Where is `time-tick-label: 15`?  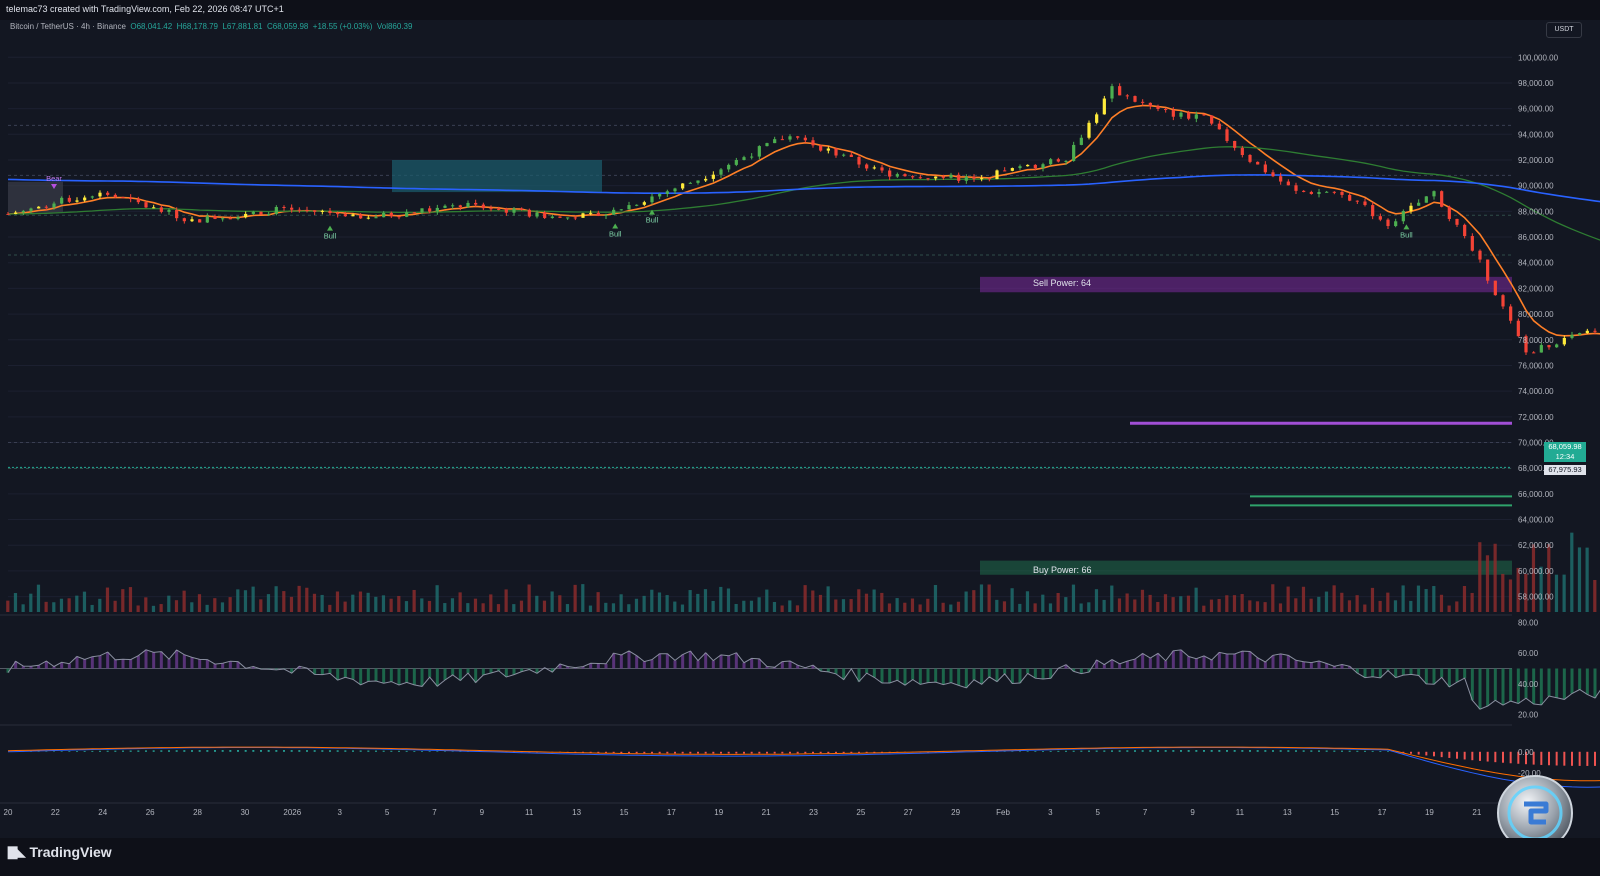
time-tick-label: 15 is located at coordinates (1334, 812).